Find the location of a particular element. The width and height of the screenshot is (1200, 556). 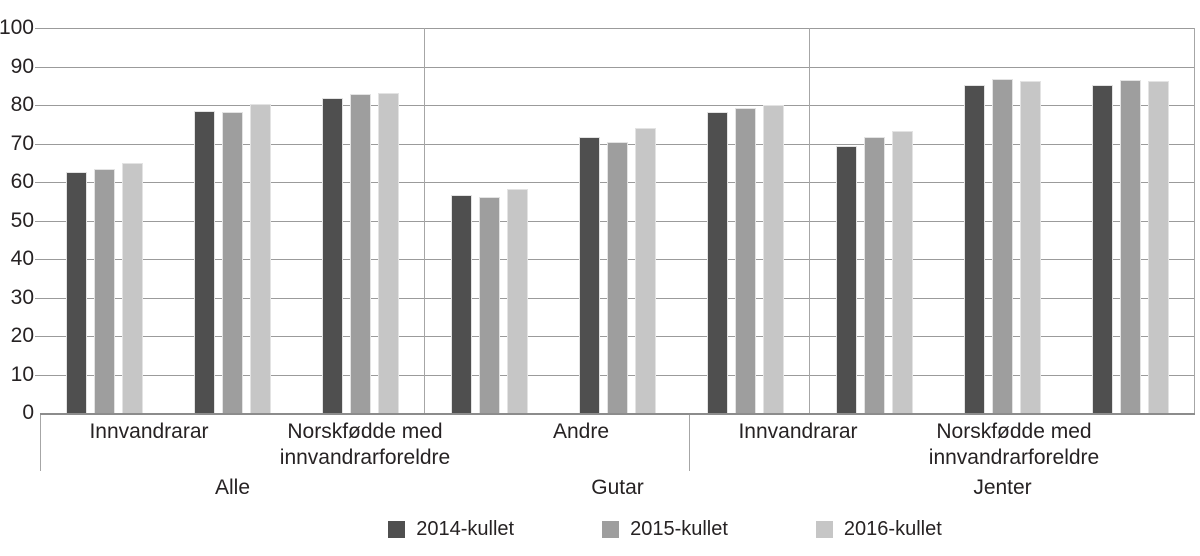

group-label-alle: Alle is located at coordinates (232, 487).